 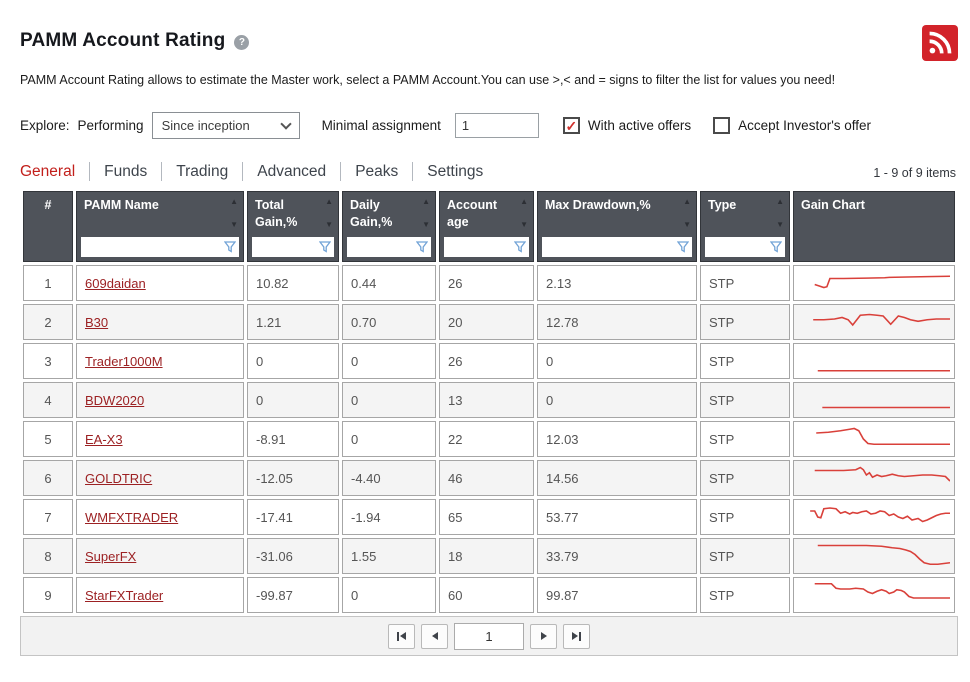 I want to click on tab-advanced: Advanced, so click(x=292, y=171).